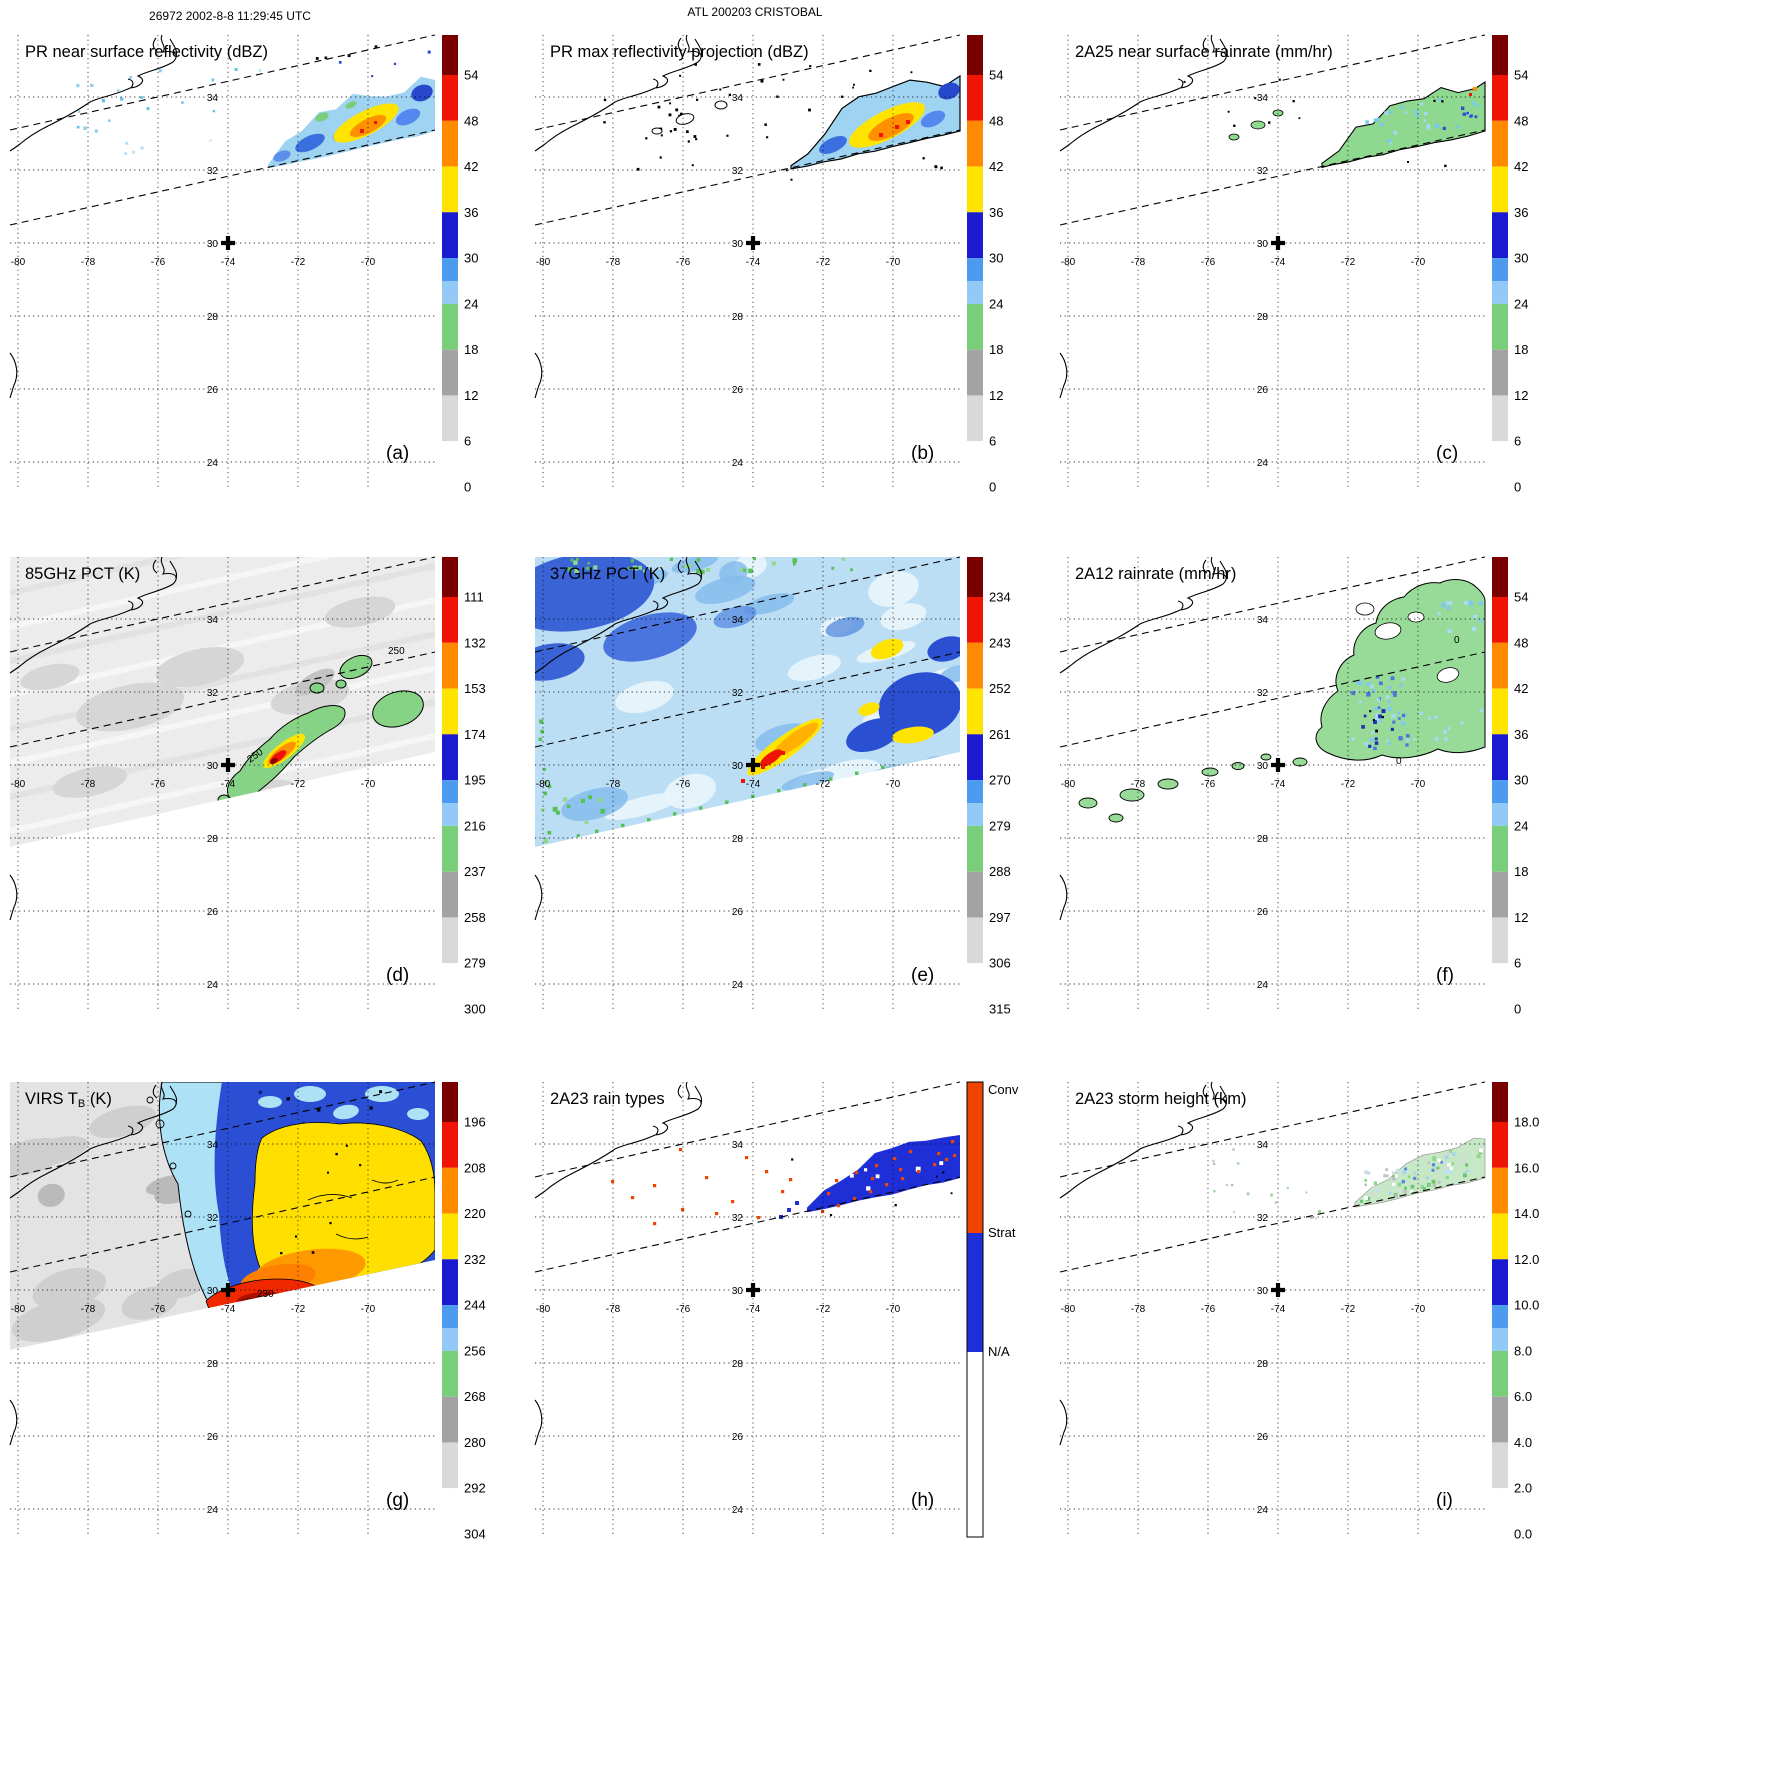 The height and width of the screenshot is (1771, 1771). What do you see at coordinates (1521, 349) in the screenshot?
I see `colorbar-label: 18` at bounding box center [1521, 349].